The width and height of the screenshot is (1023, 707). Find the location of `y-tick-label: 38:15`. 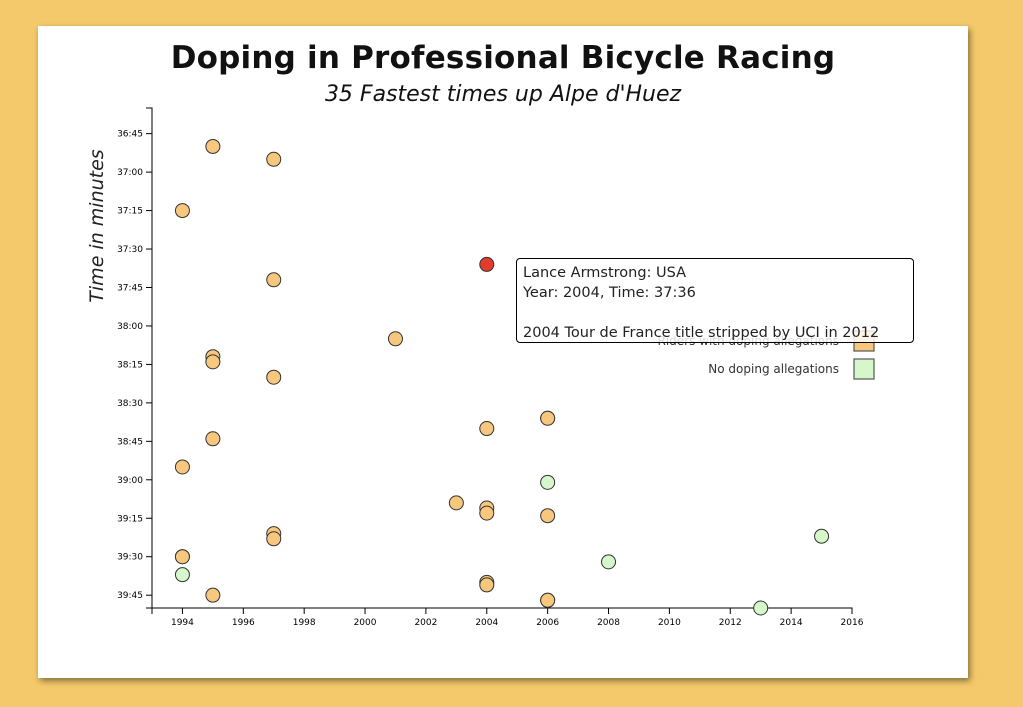

y-tick-label: 38:15 is located at coordinates (130, 365).